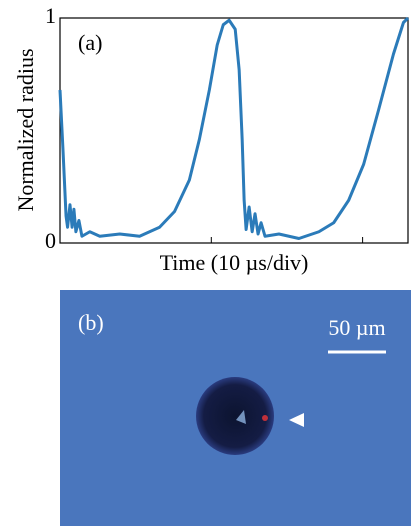 The height and width of the screenshot is (526, 411). Describe the element at coordinates (241, 417) in the screenshot. I see `bubble-core` at that location.